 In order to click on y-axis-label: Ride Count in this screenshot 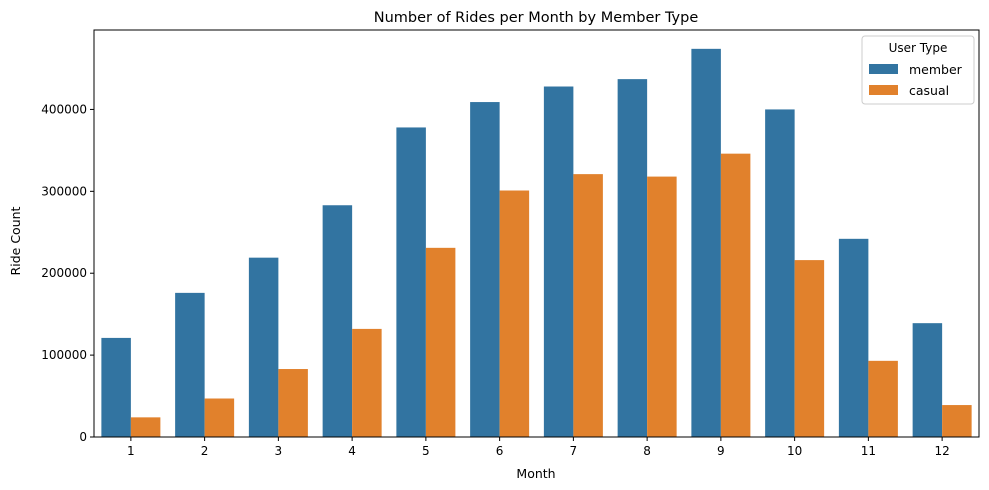, I will do `click(15, 240)`.